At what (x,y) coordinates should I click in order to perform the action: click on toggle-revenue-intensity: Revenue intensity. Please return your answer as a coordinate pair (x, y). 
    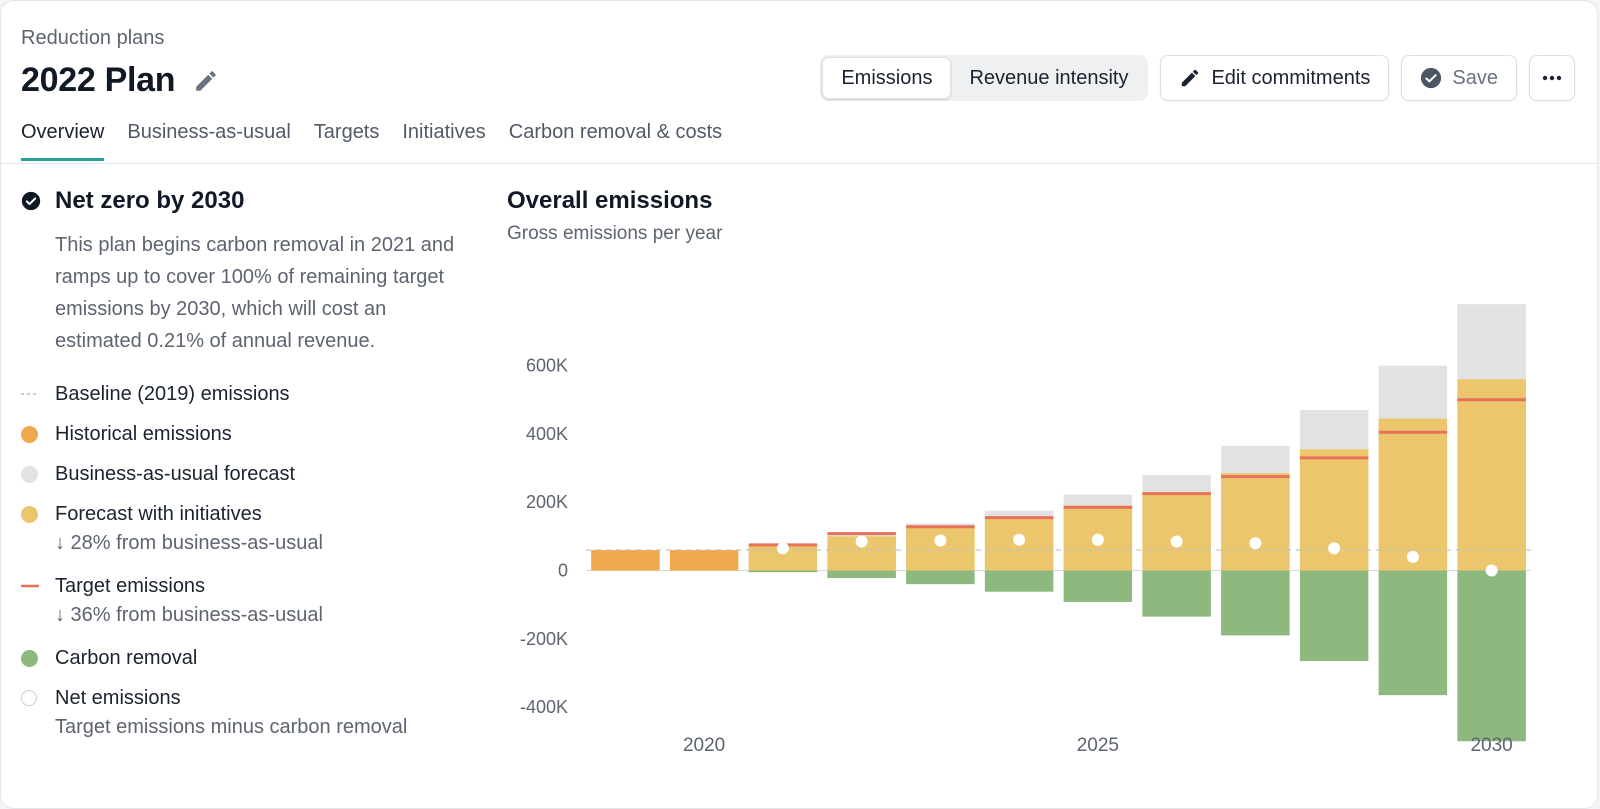
    Looking at the image, I should click on (1048, 78).